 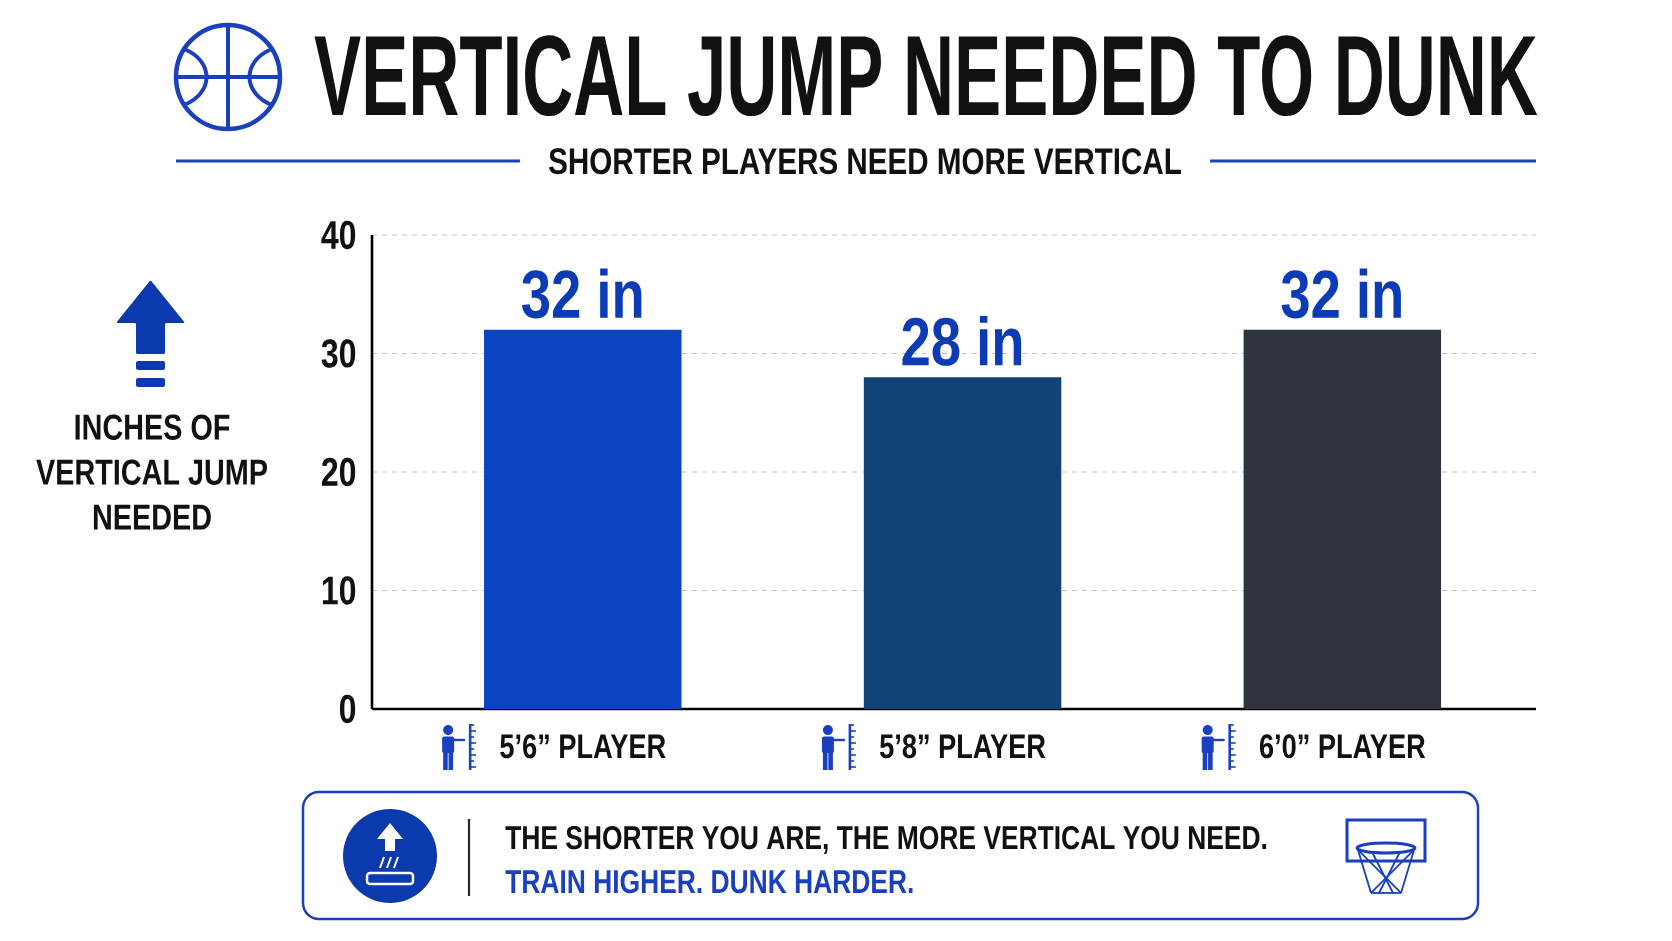 What do you see at coordinates (151, 472) in the screenshot?
I see `y-axis-title: INCHES OF VERTICAL JUMP NEEDED` at bounding box center [151, 472].